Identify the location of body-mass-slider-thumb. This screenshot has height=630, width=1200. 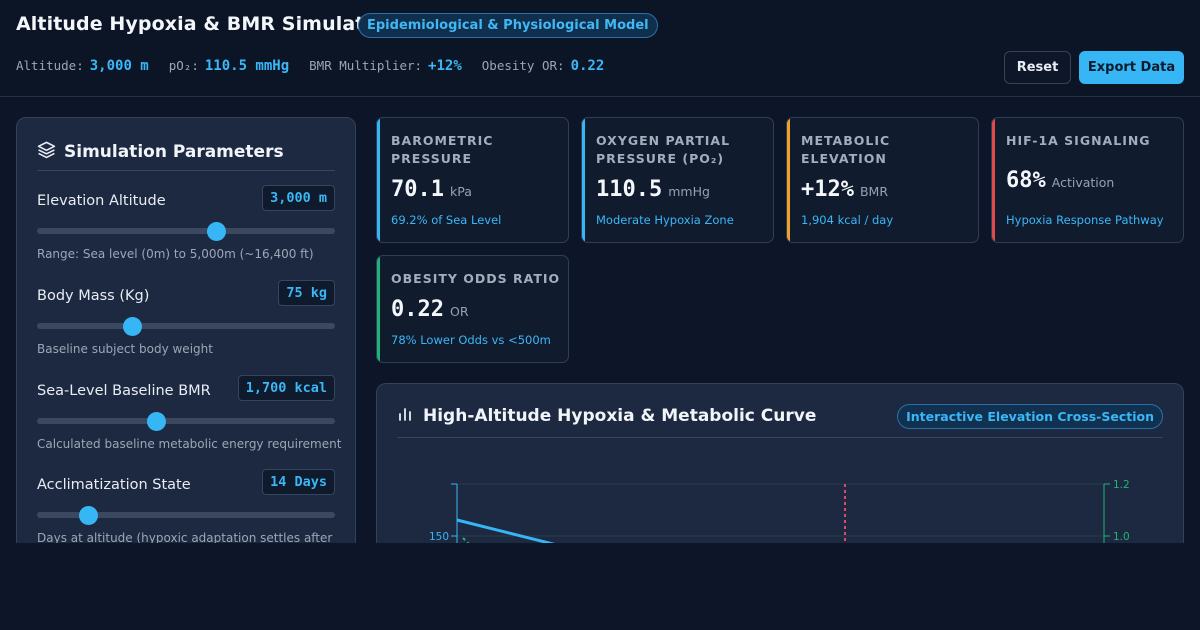
(133, 326).